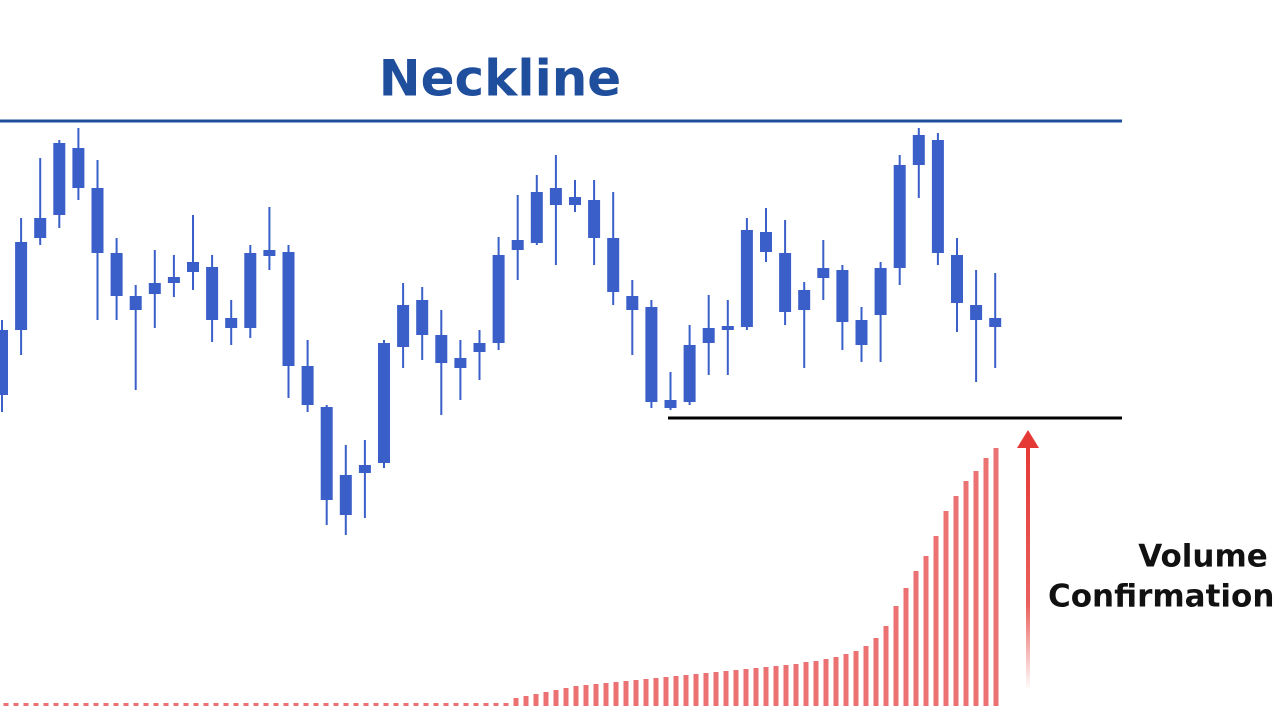 The width and height of the screenshot is (1280, 720). Describe the element at coordinates (1028, 568) in the screenshot. I see `arrow-shaft` at that location.